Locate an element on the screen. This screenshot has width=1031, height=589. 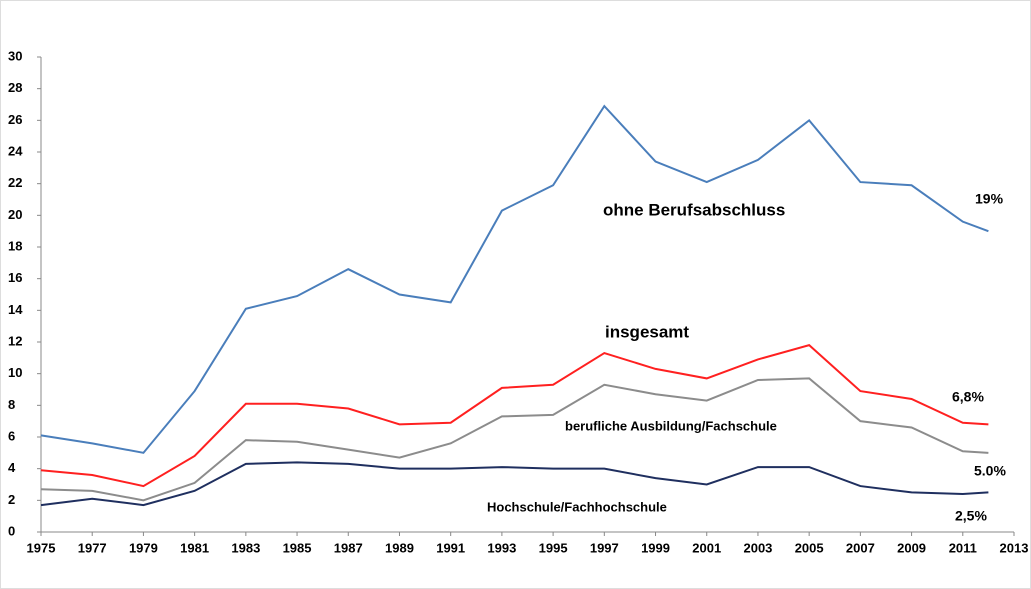
y-tick-label: 2 is located at coordinates (11, 499).